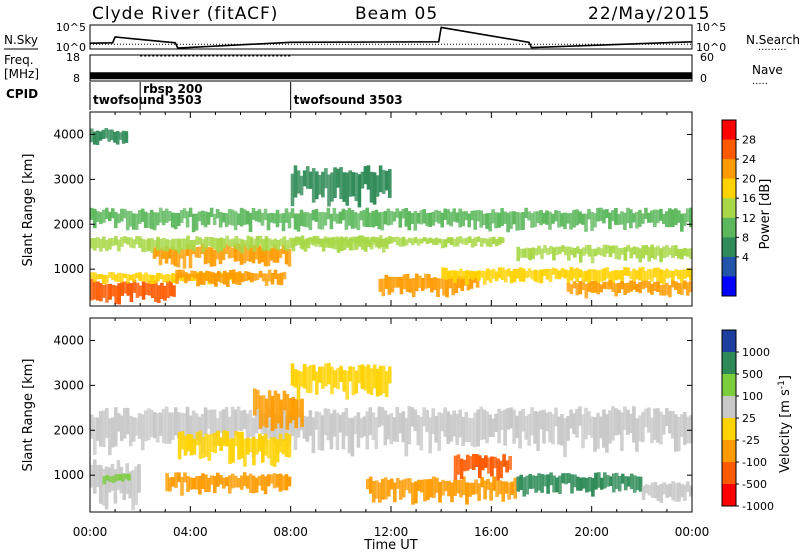 The height and width of the screenshot is (554, 800). What do you see at coordinates (272, 413) in the screenshot?
I see `velocity-band-5-cell` at bounding box center [272, 413].